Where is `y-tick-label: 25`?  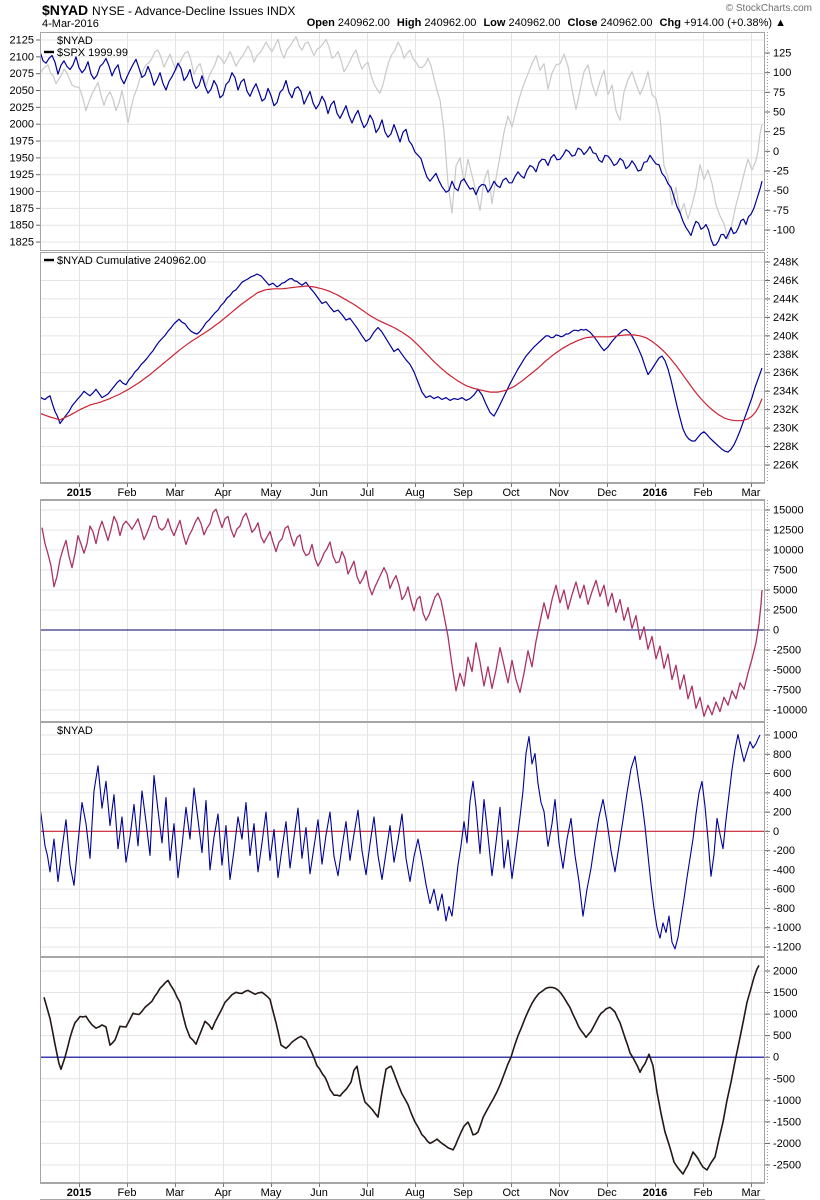
y-tick-label: 25 is located at coordinates (779, 132).